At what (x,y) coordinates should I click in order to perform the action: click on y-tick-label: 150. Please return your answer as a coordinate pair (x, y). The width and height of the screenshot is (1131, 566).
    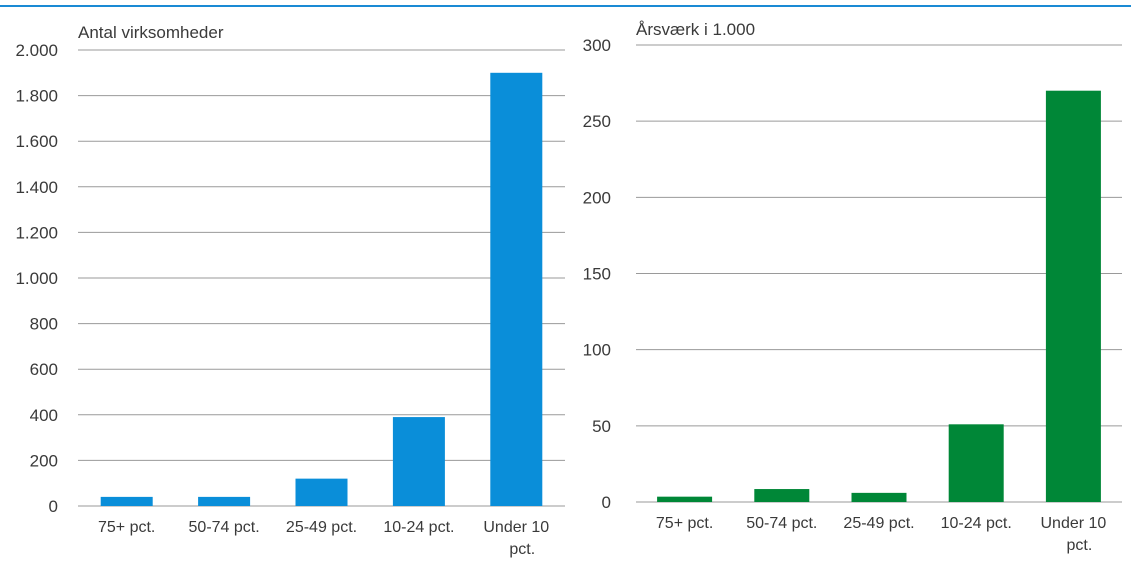
    Looking at the image, I should click on (597, 274).